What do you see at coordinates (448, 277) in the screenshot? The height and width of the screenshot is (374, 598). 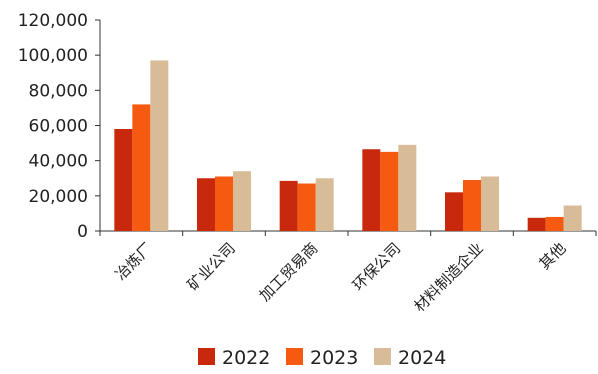 I see `x-category-label: 材料制造企业` at bounding box center [448, 277].